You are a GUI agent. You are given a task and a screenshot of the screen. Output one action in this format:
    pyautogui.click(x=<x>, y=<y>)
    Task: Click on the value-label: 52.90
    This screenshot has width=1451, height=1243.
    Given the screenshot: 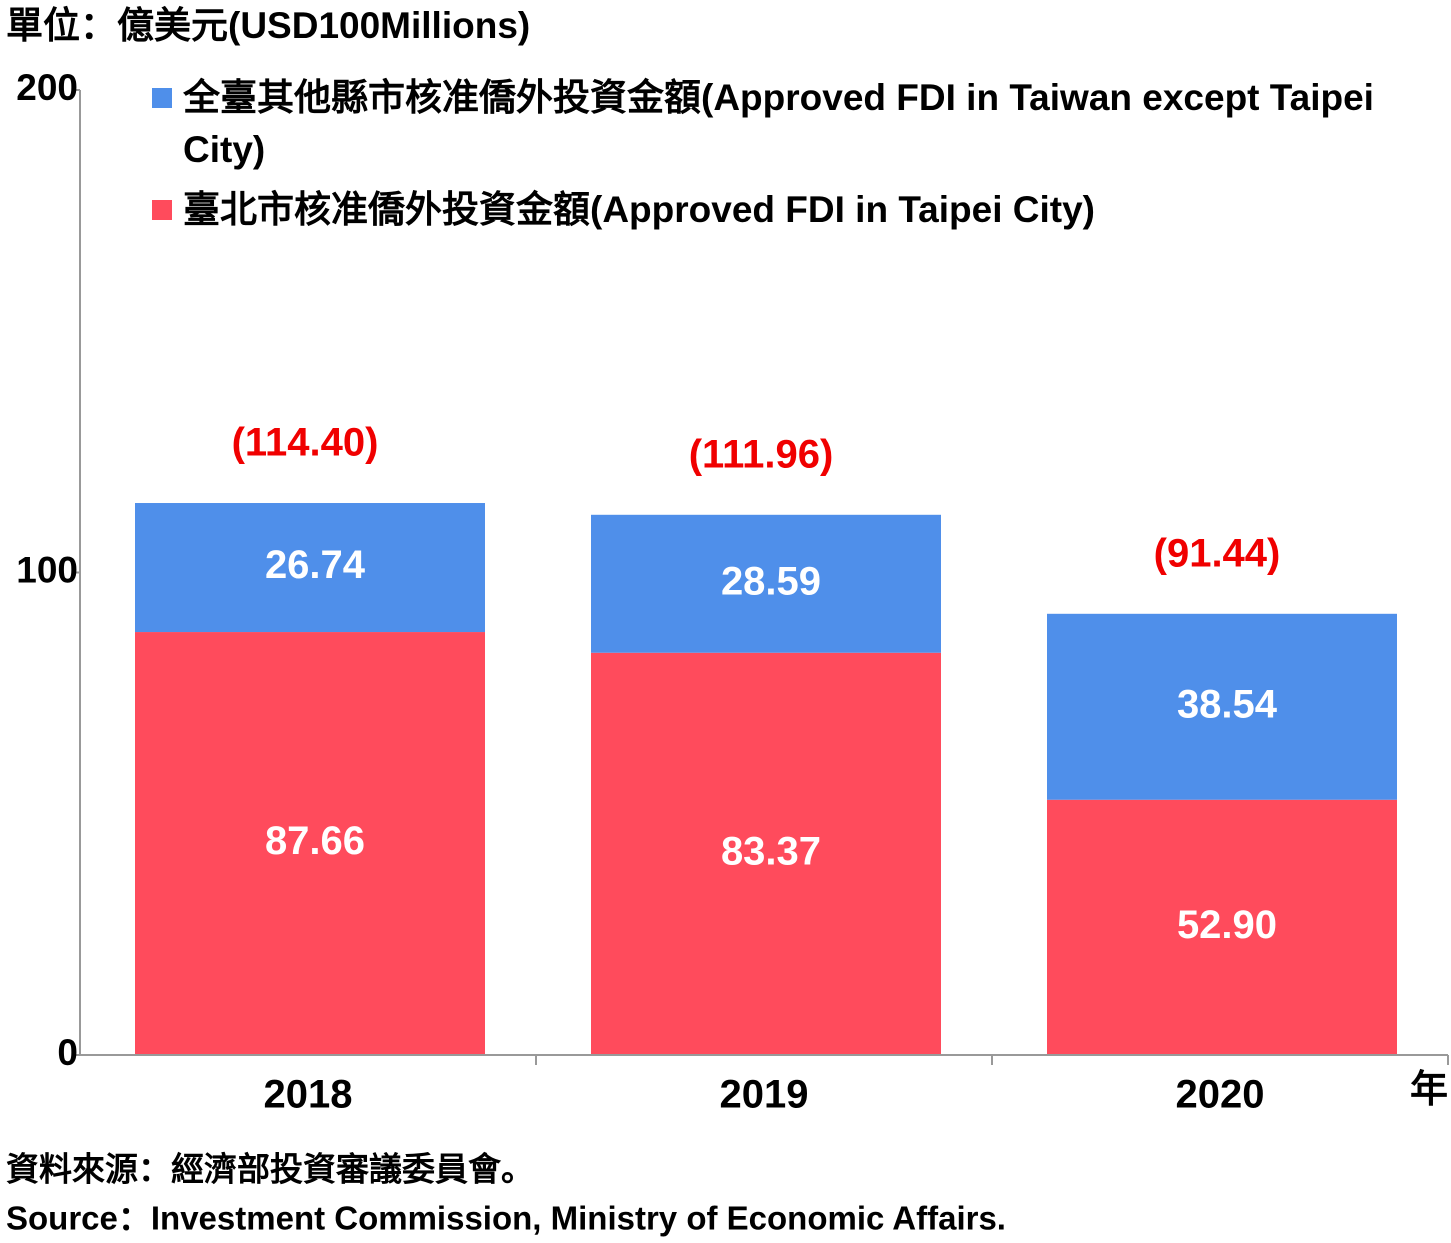 What is the action you would take?
    pyautogui.click(x=1227, y=925)
    